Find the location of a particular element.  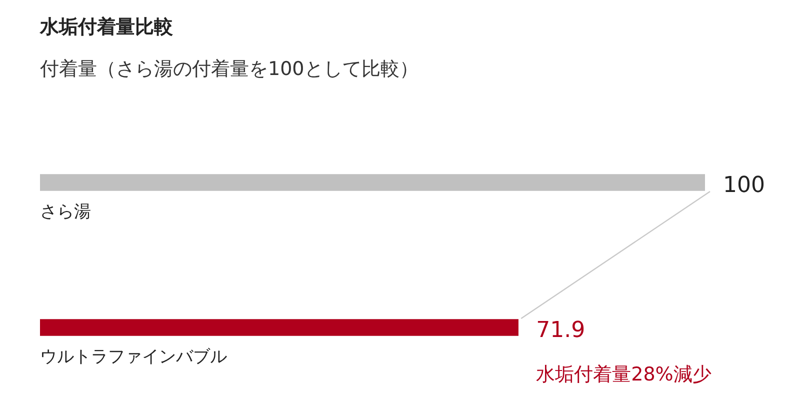

annotation: 水垢付着量28%減少 is located at coordinates (624, 374).